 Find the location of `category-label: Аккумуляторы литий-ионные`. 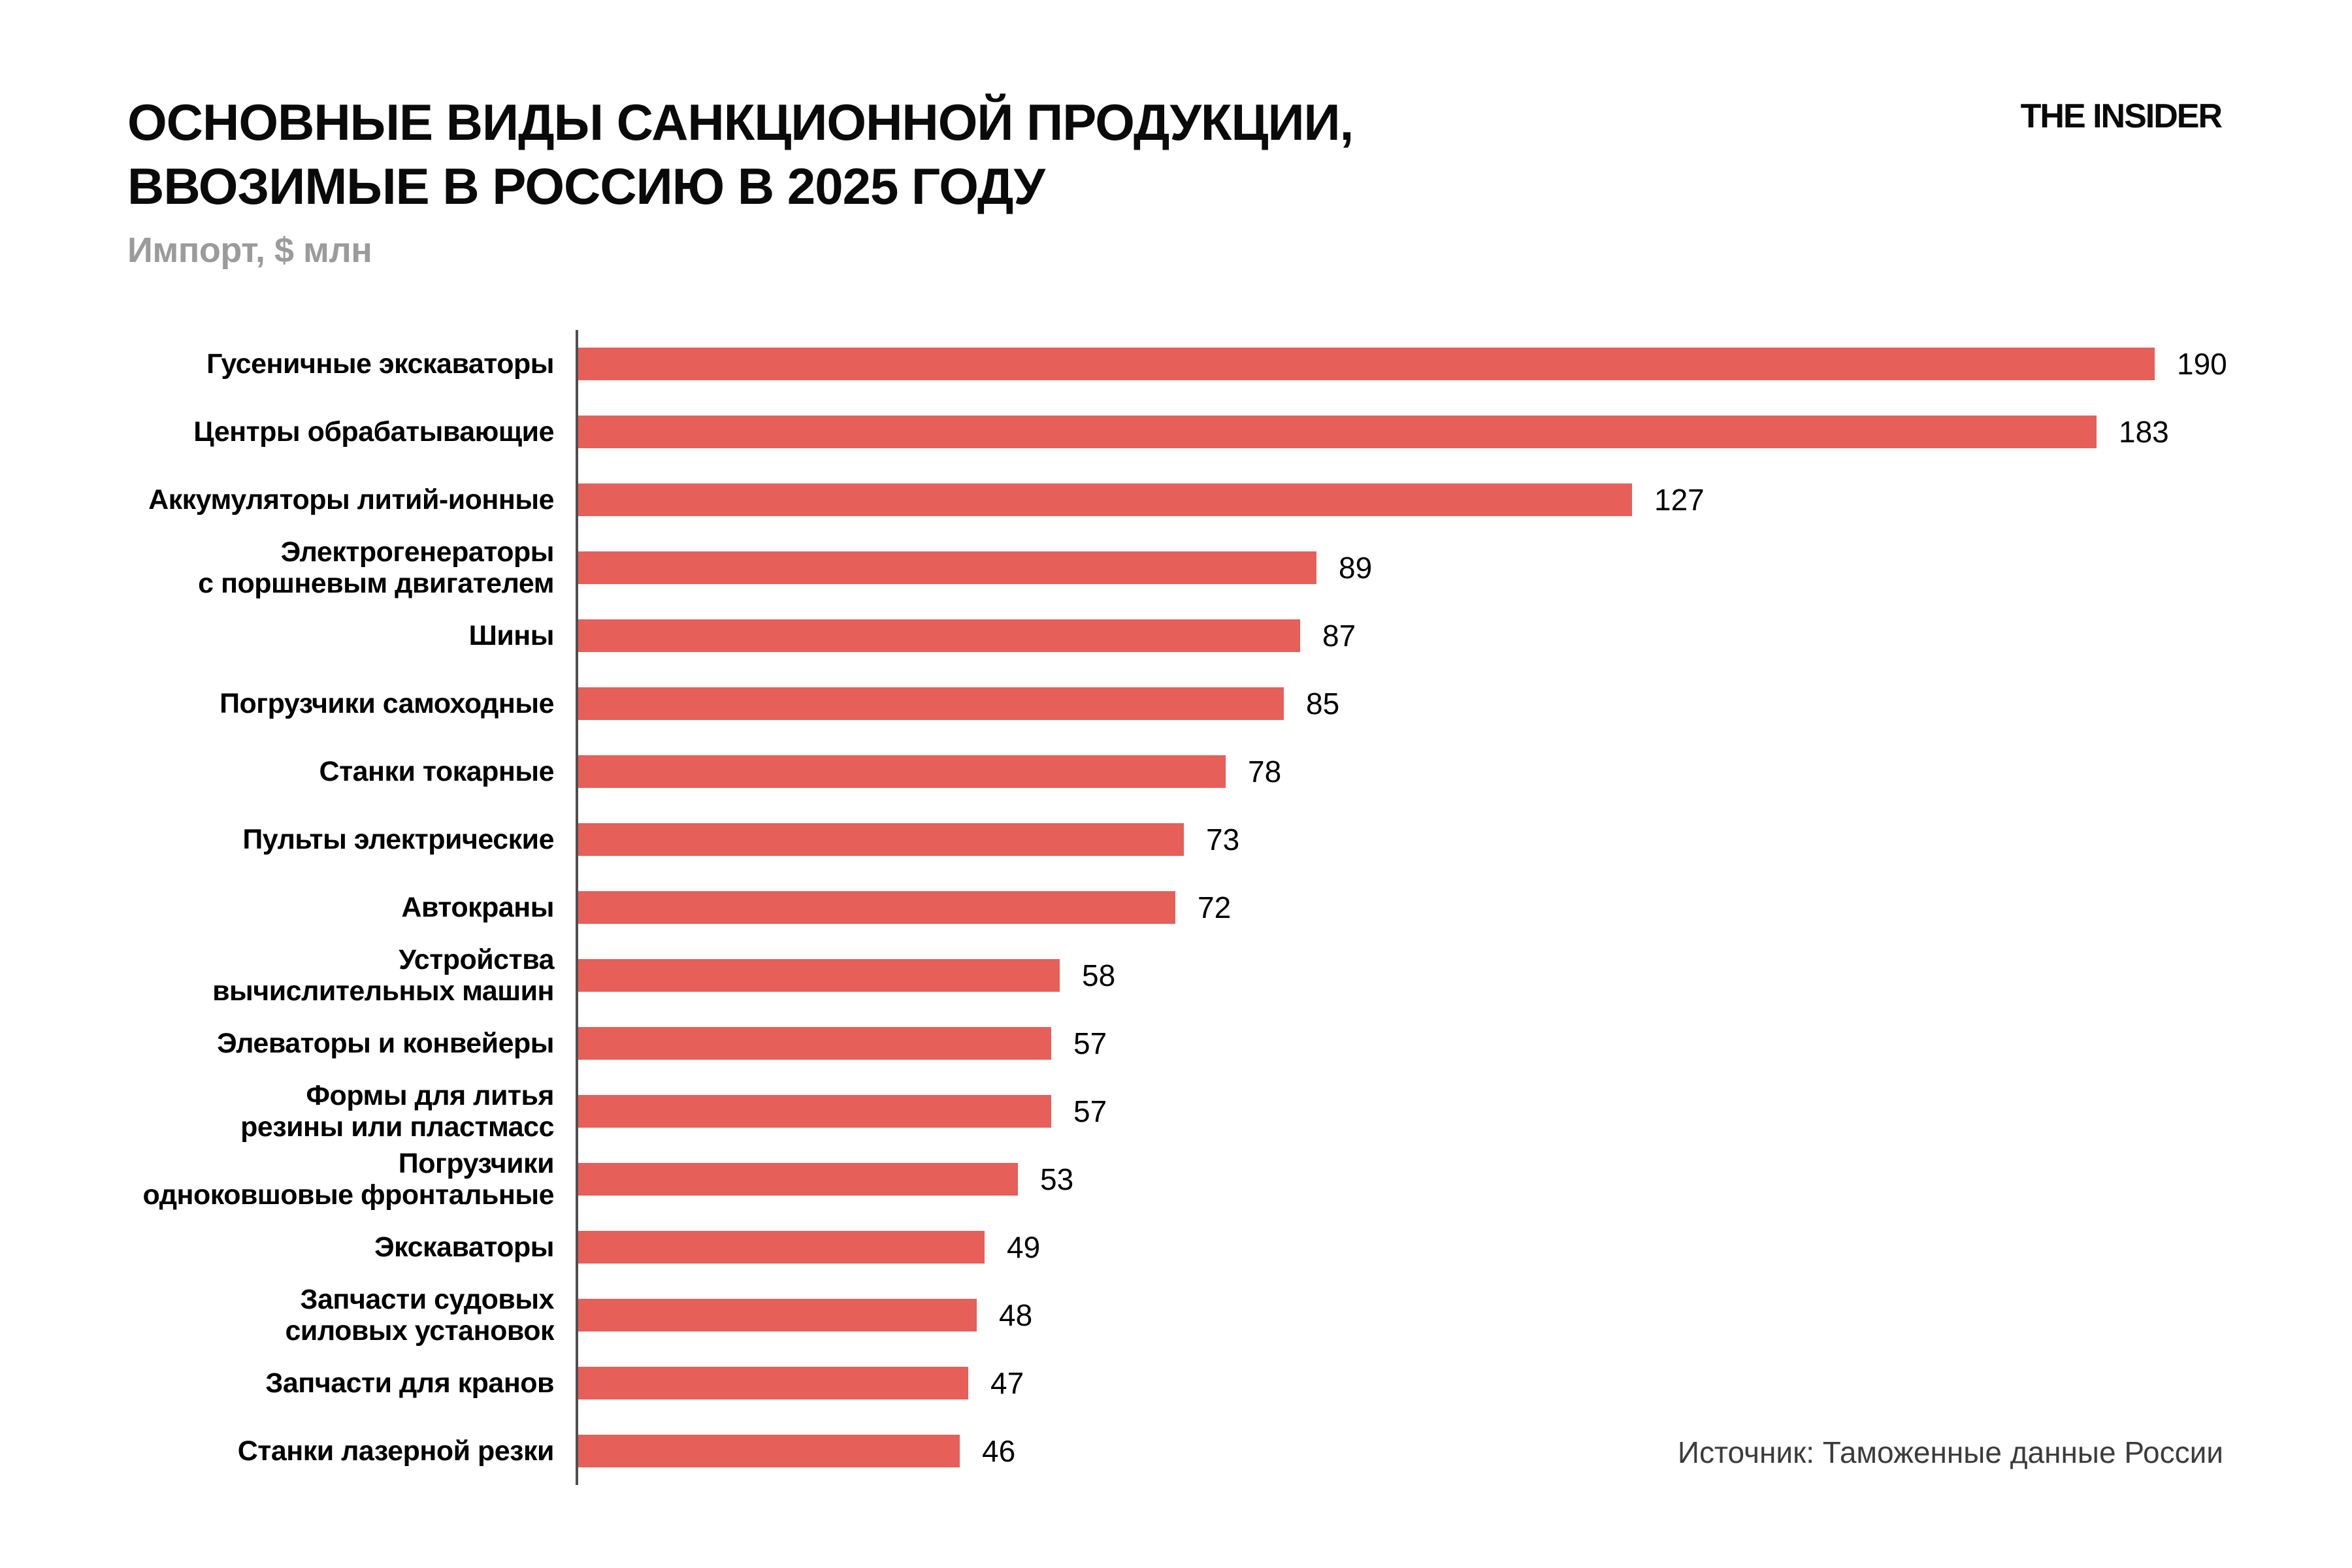

category-label: Аккумуляторы литий-ионные is located at coordinates (351, 499).